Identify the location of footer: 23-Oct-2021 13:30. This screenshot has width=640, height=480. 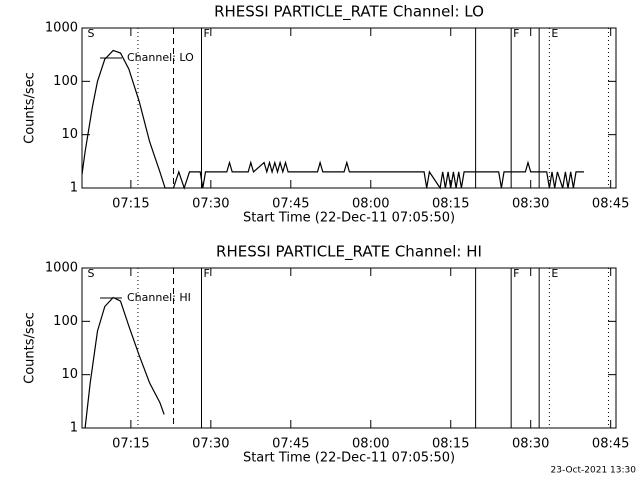
(594, 471).